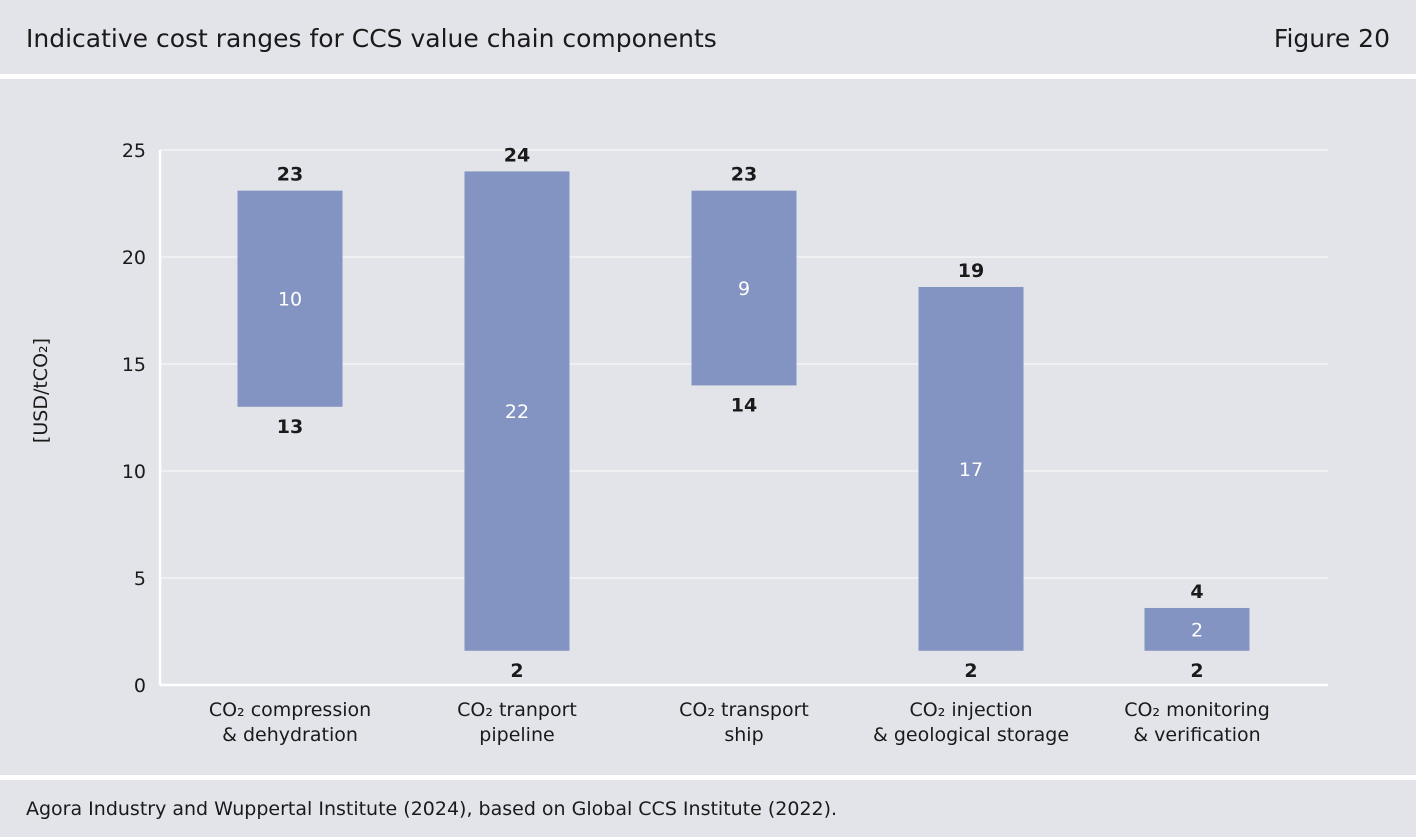  What do you see at coordinates (517, 710) in the screenshot?
I see `x-category-label: CO₂ tranport` at bounding box center [517, 710].